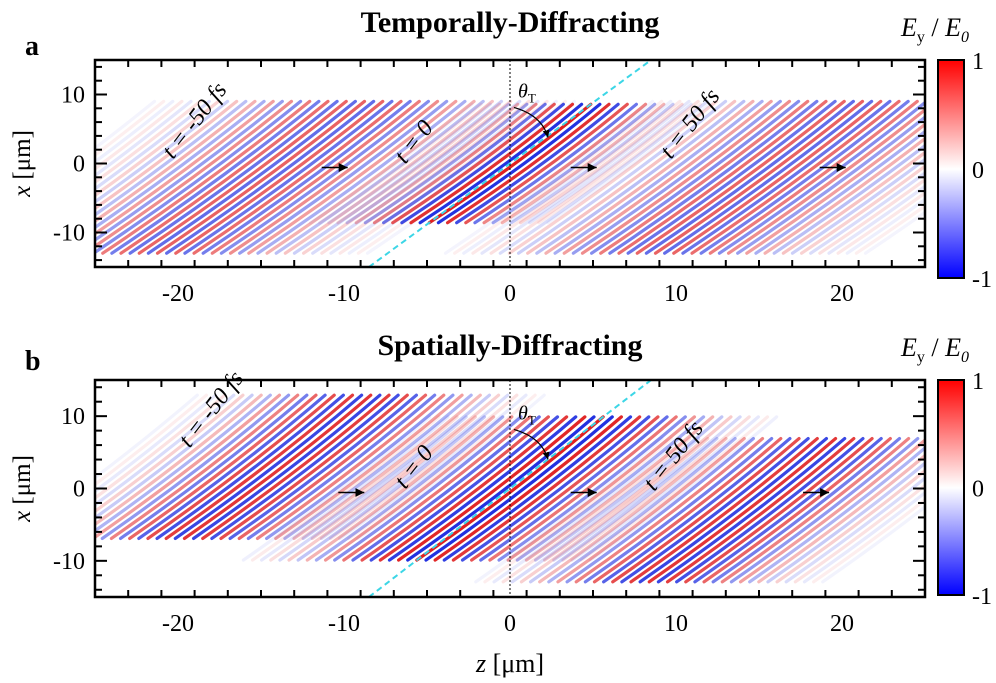  Describe the element at coordinates (510, 345) in the screenshot. I see `panel-title: Spatially-Diffracting` at that location.